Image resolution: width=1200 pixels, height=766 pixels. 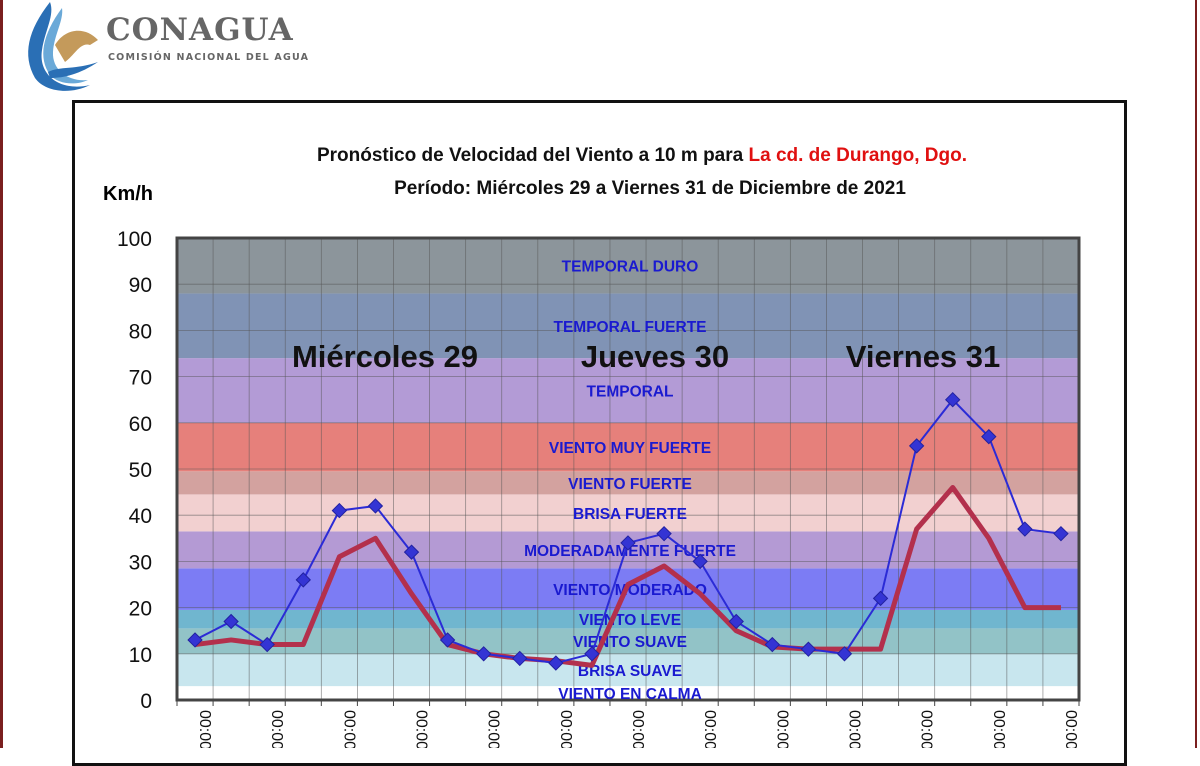 I want to click on logo-name: CONAGUA, so click(x=200, y=30).